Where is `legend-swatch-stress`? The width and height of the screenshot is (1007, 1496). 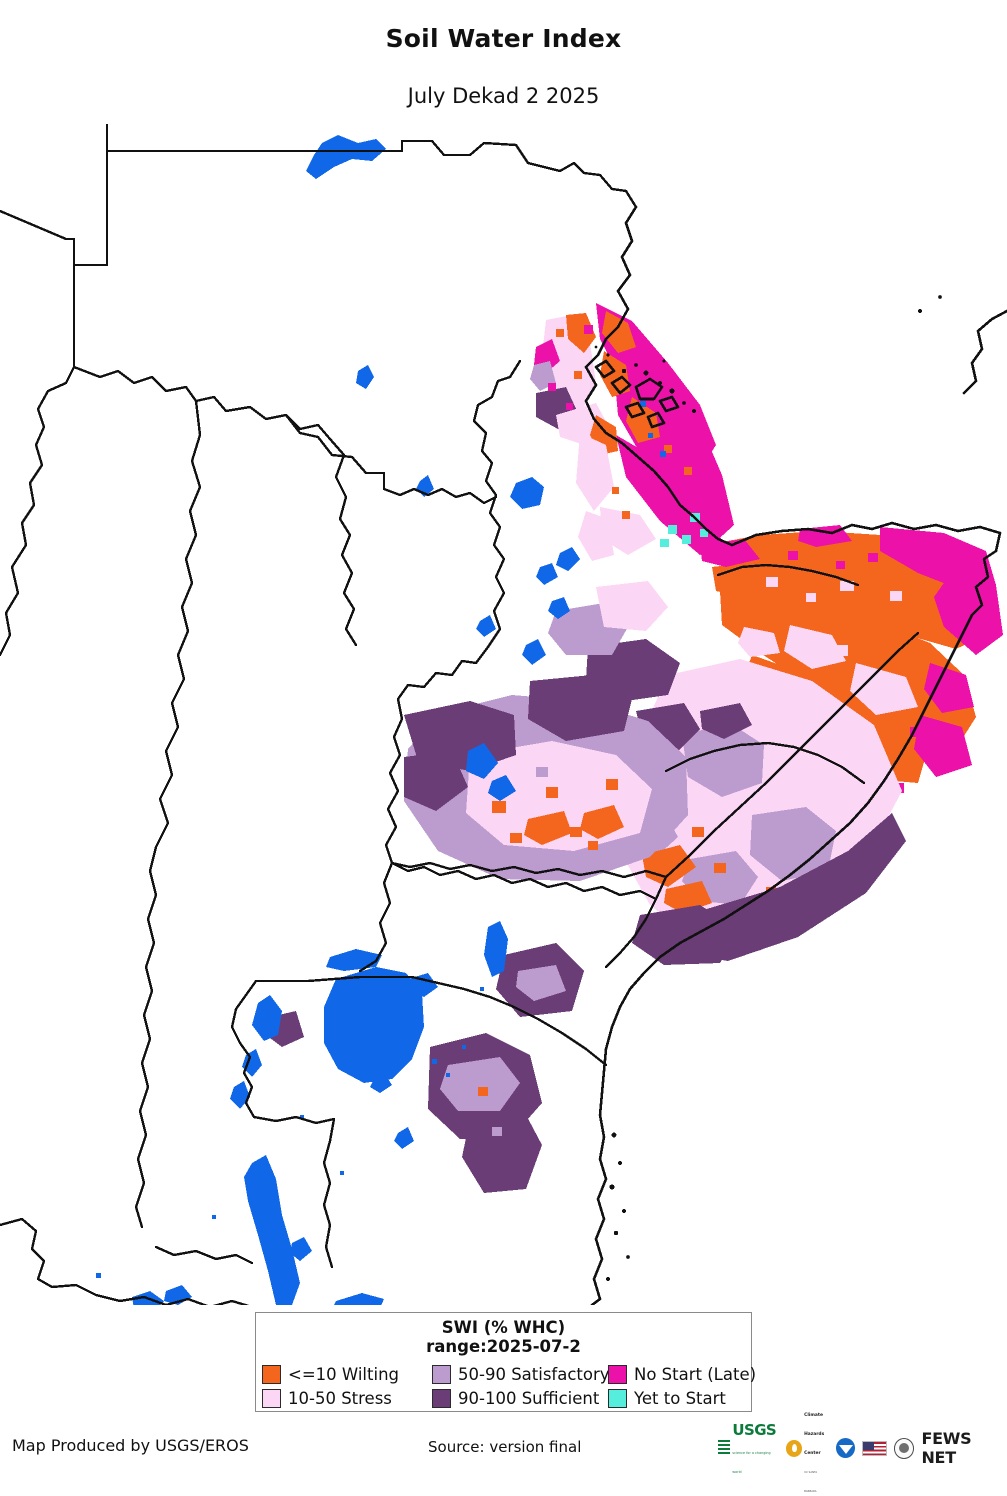 legend-swatch-stress is located at coordinates (271, 1398).